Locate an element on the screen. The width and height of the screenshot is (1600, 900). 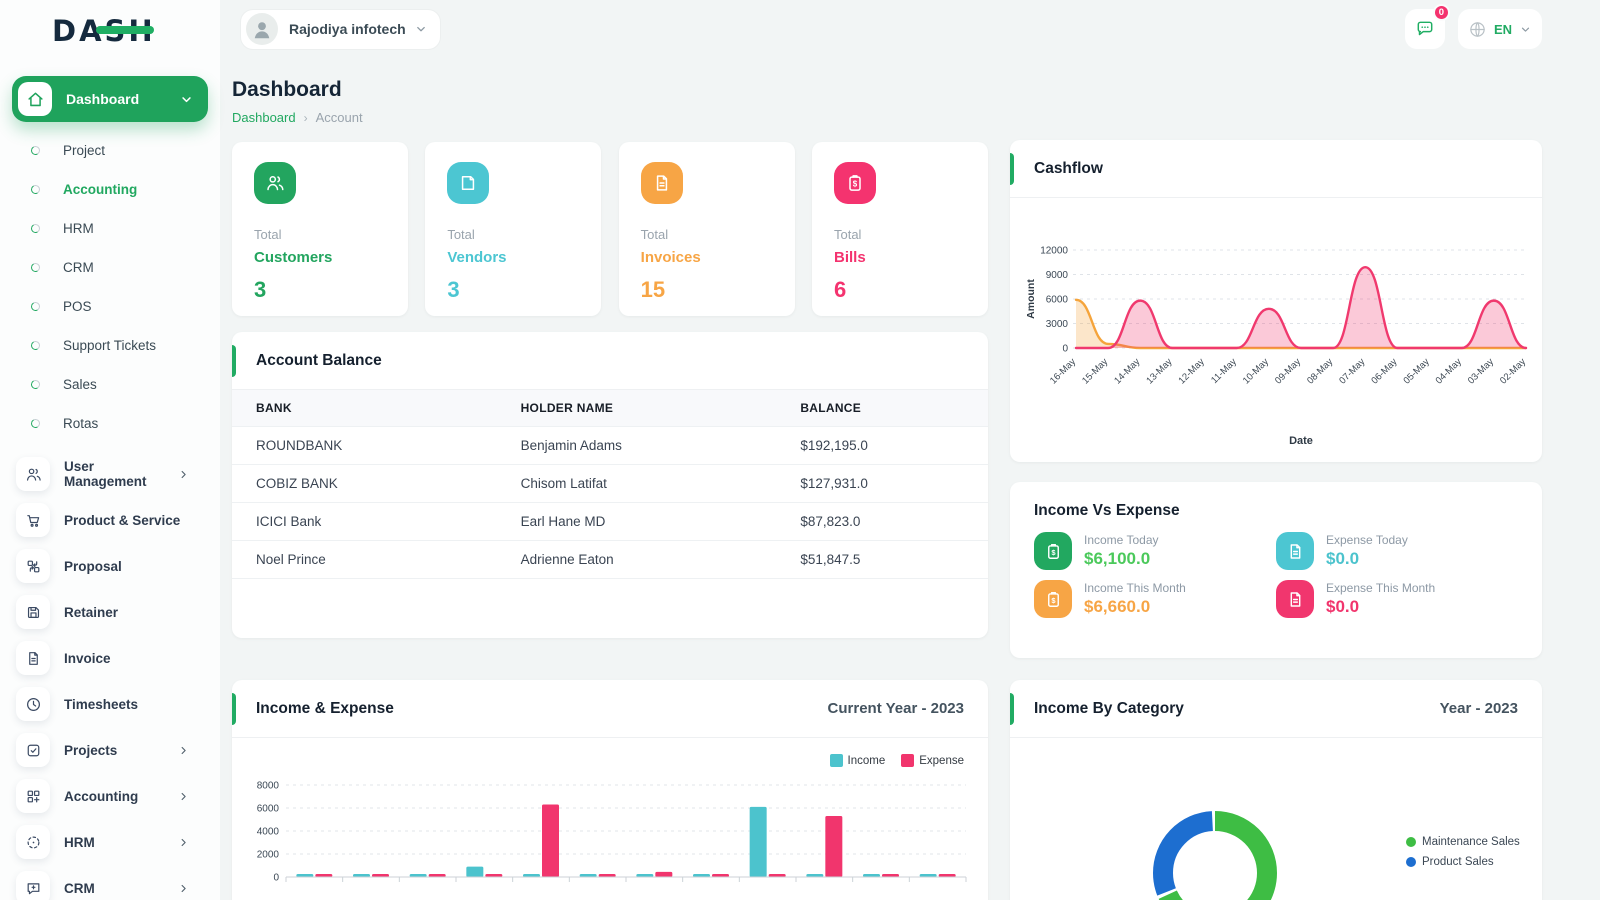
chevron-down-icon is located at coordinates (421, 29).